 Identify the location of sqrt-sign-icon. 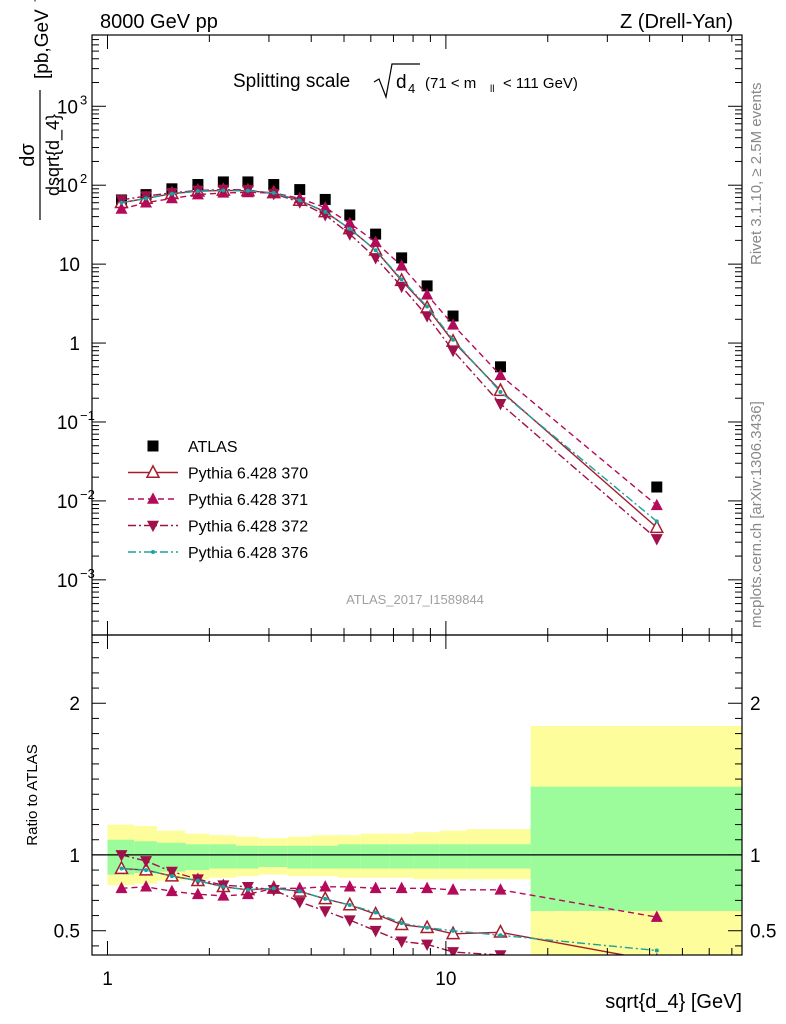
(396, 81).